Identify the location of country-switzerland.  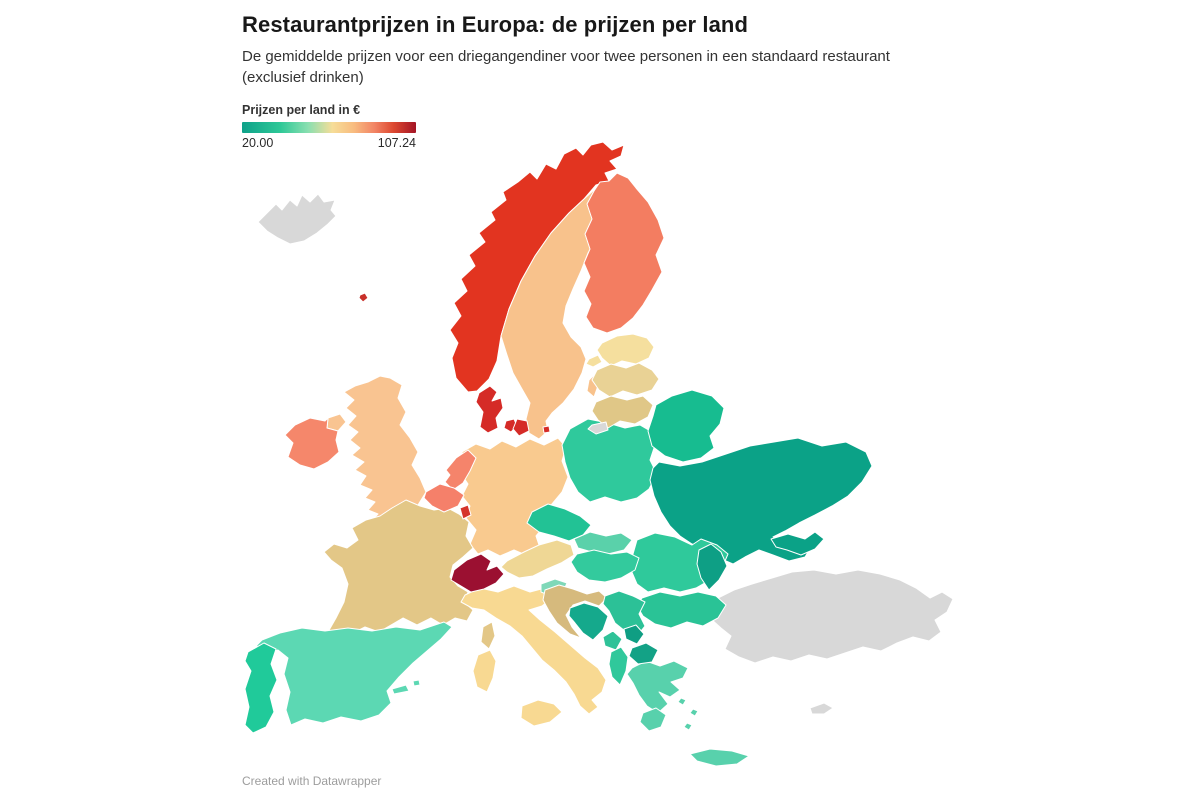
(477, 573).